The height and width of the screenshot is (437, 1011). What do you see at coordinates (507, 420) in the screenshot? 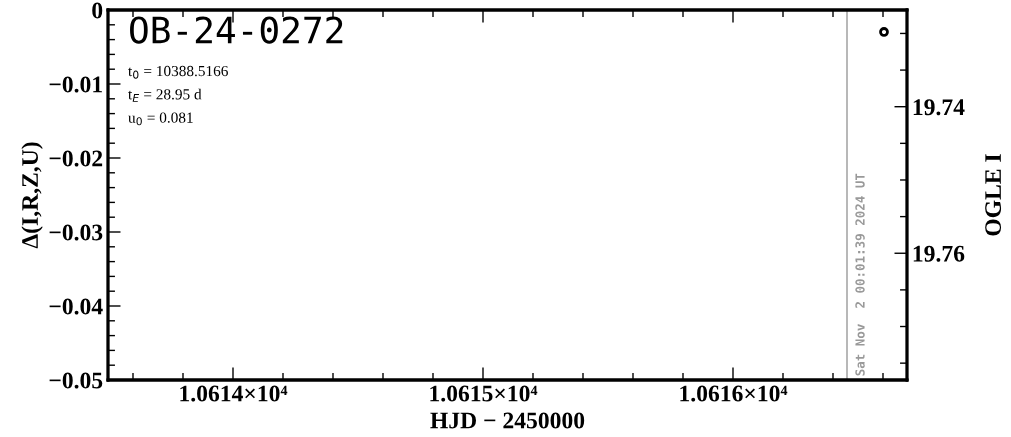
I see `x-axis-title: HJD − 2450000` at bounding box center [507, 420].